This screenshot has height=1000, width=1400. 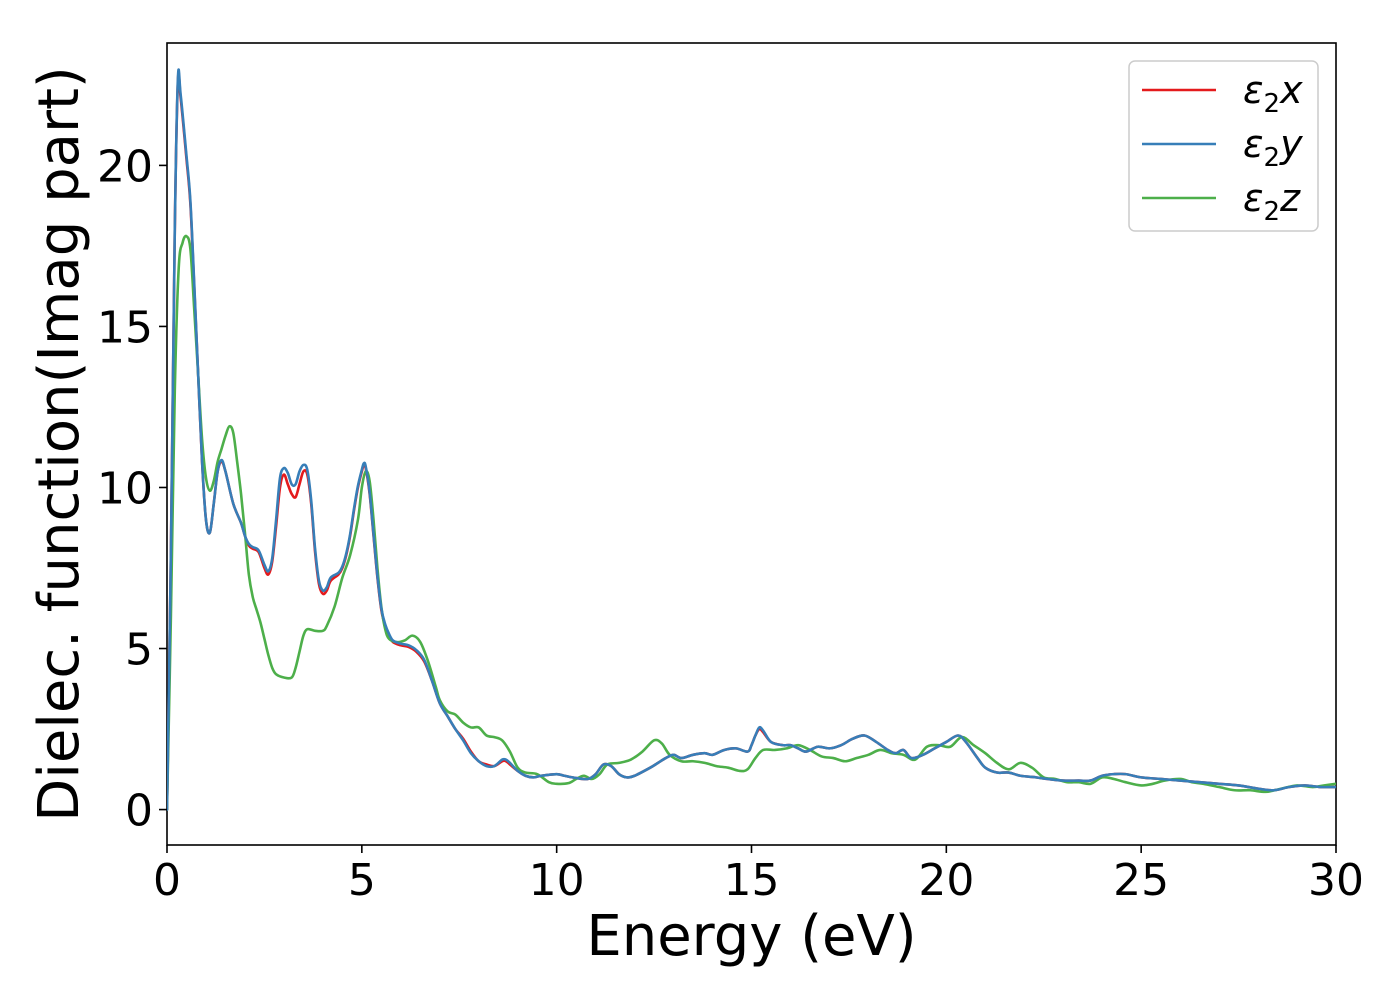 I want to click on y-axis: 0 5 10 15 20, so click(x=132, y=489).